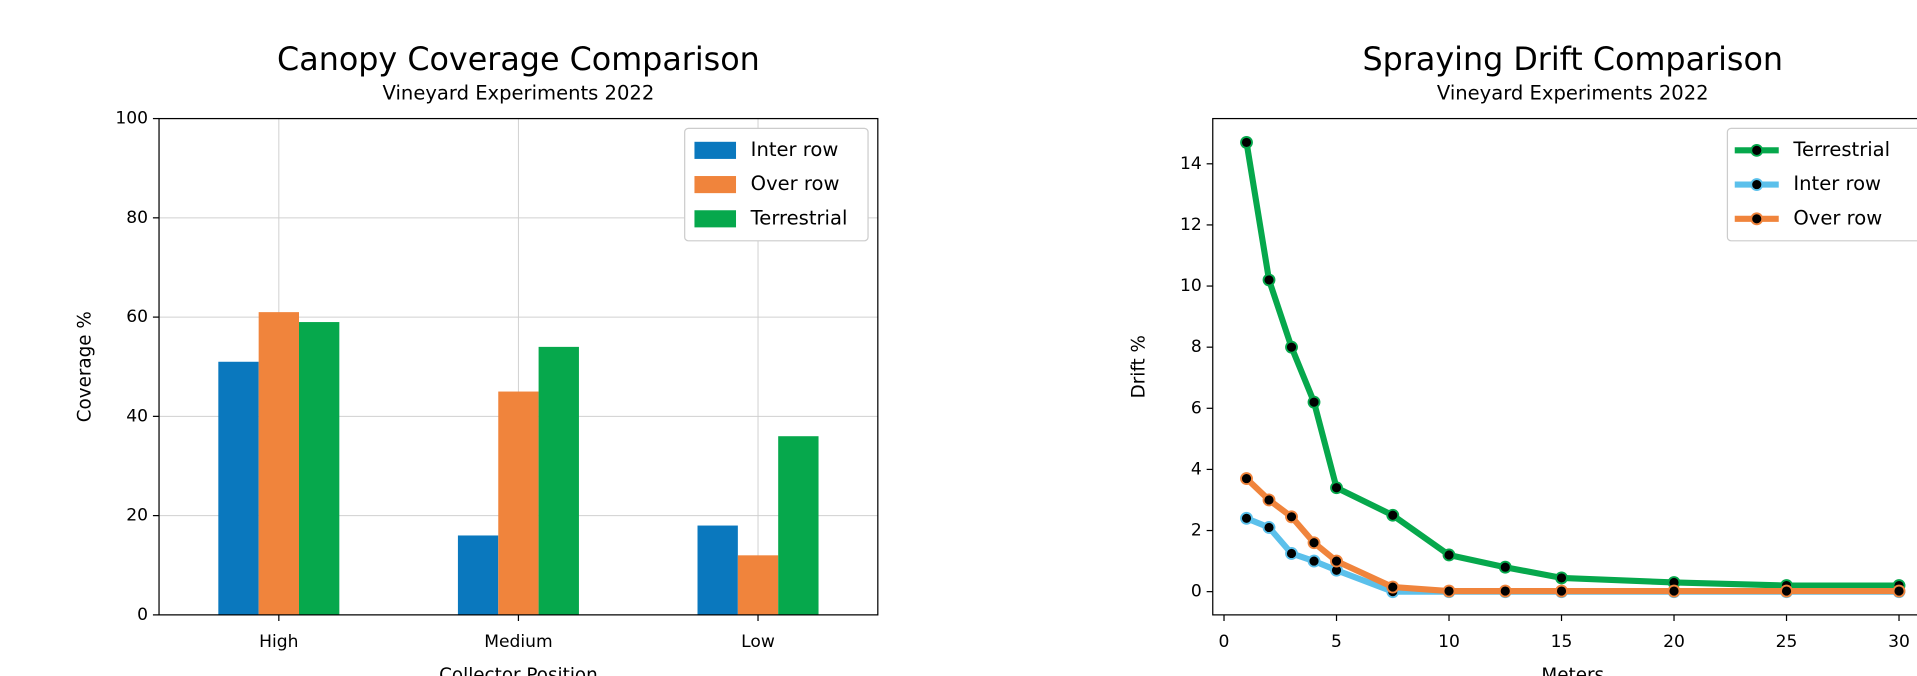  I want to click on x-tick-label: Low, so click(758, 642).